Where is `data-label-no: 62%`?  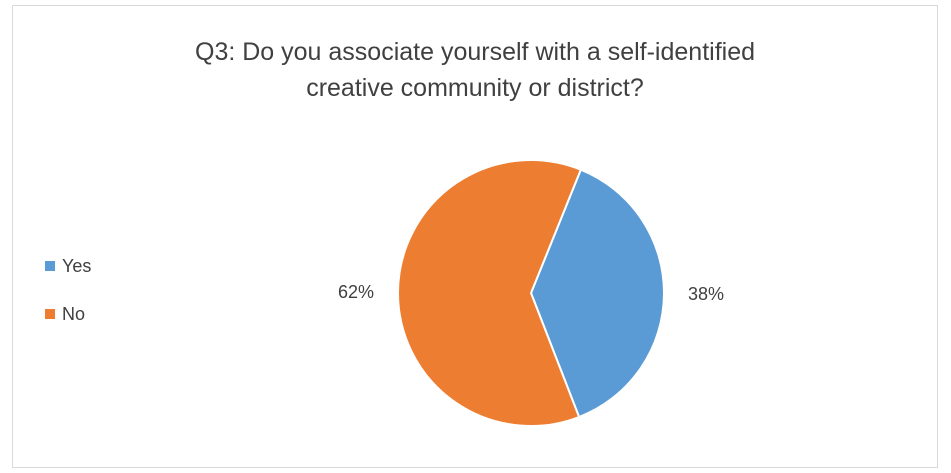 data-label-no: 62% is located at coordinates (356, 292).